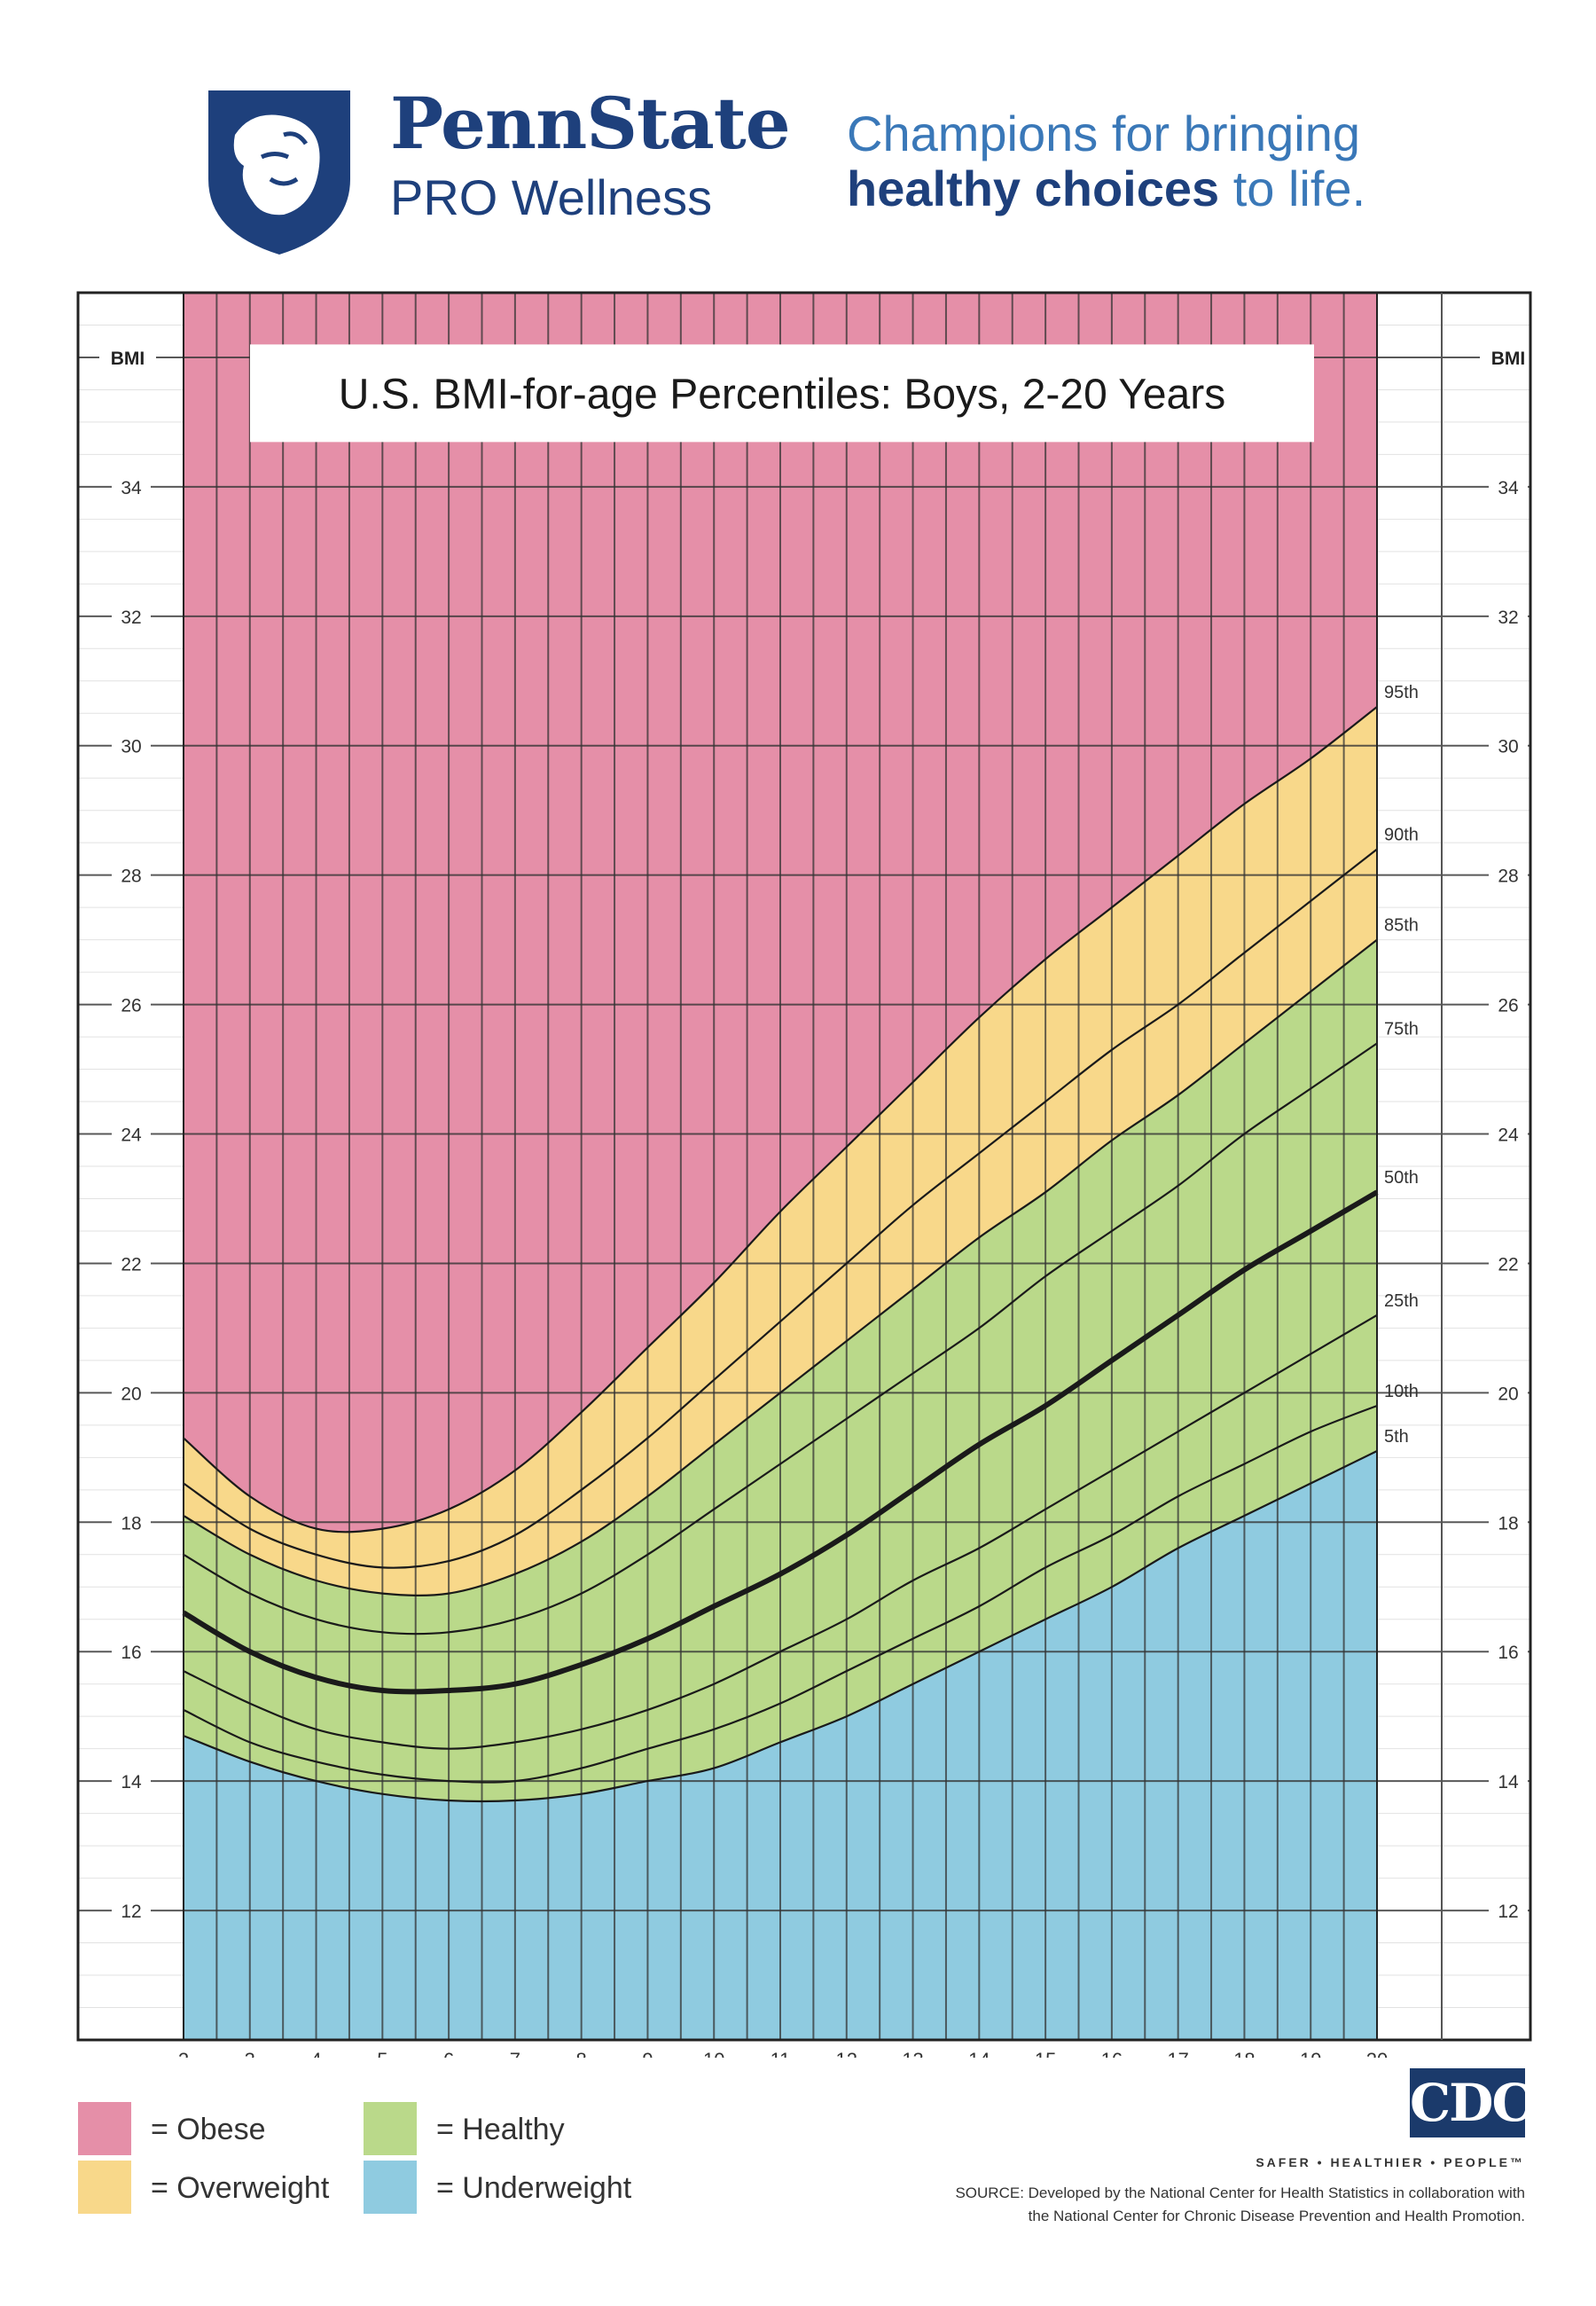 The width and height of the screenshot is (1596, 2306). What do you see at coordinates (1401, 1178) in the screenshot?
I see `percentile-label-50th: 50th` at bounding box center [1401, 1178].